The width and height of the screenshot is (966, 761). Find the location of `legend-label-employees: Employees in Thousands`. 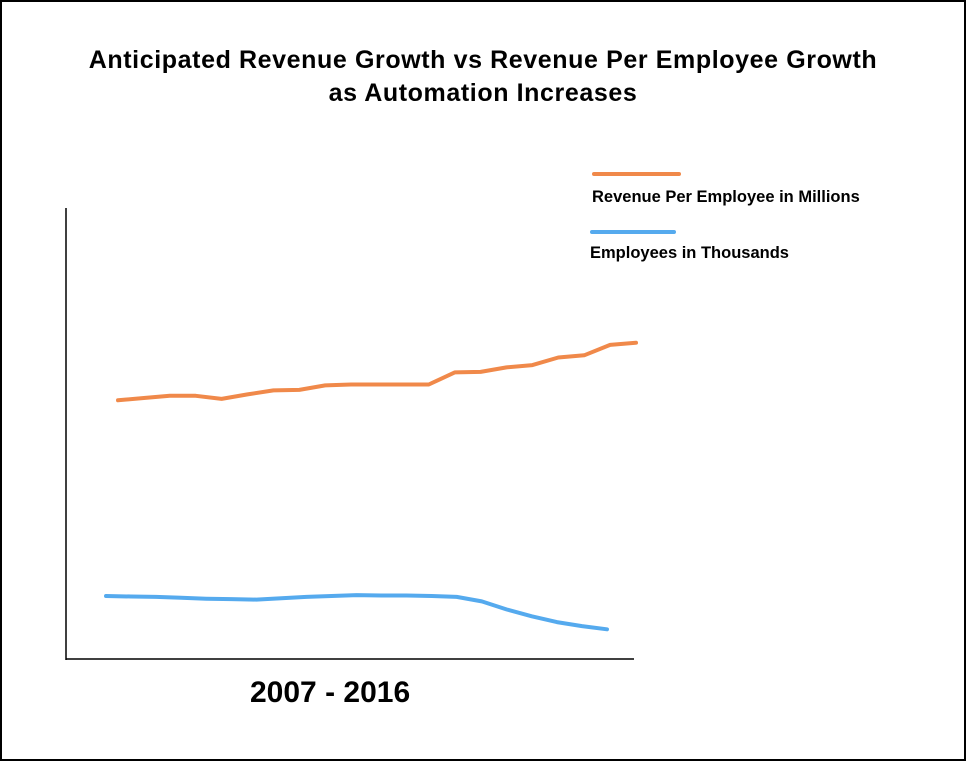

legend-label-employees: Employees in Thousands is located at coordinates (689, 253).